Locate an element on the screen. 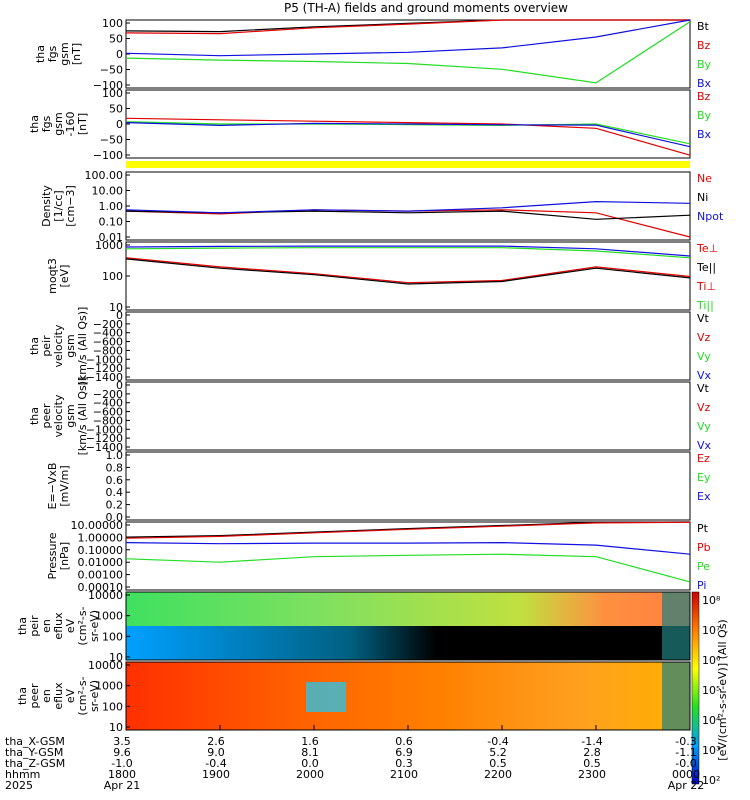 The width and height of the screenshot is (750, 800). series-Ti⊥ is located at coordinates (408, 251).